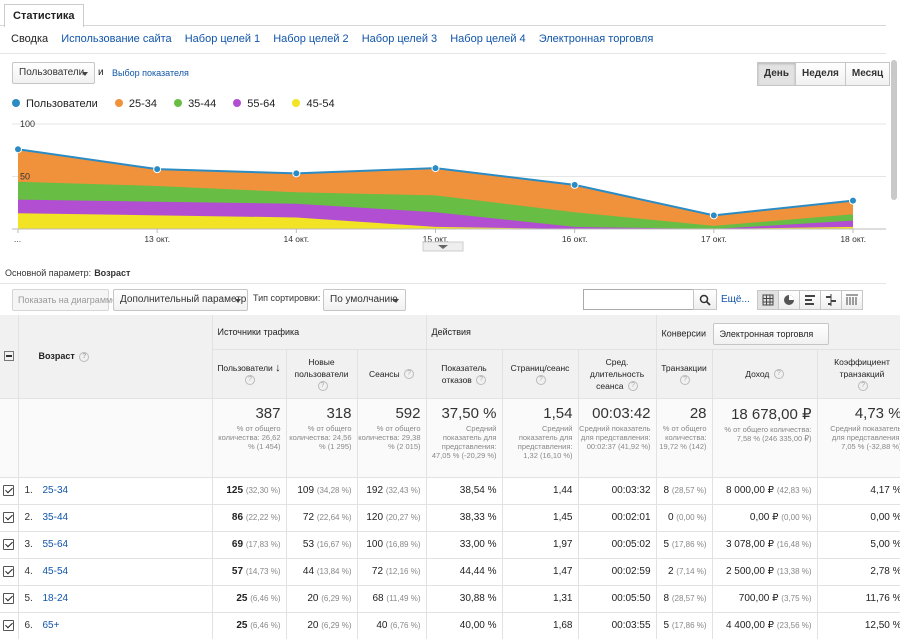  I want to click on duration-cell: 00:03:55, so click(617, 625).